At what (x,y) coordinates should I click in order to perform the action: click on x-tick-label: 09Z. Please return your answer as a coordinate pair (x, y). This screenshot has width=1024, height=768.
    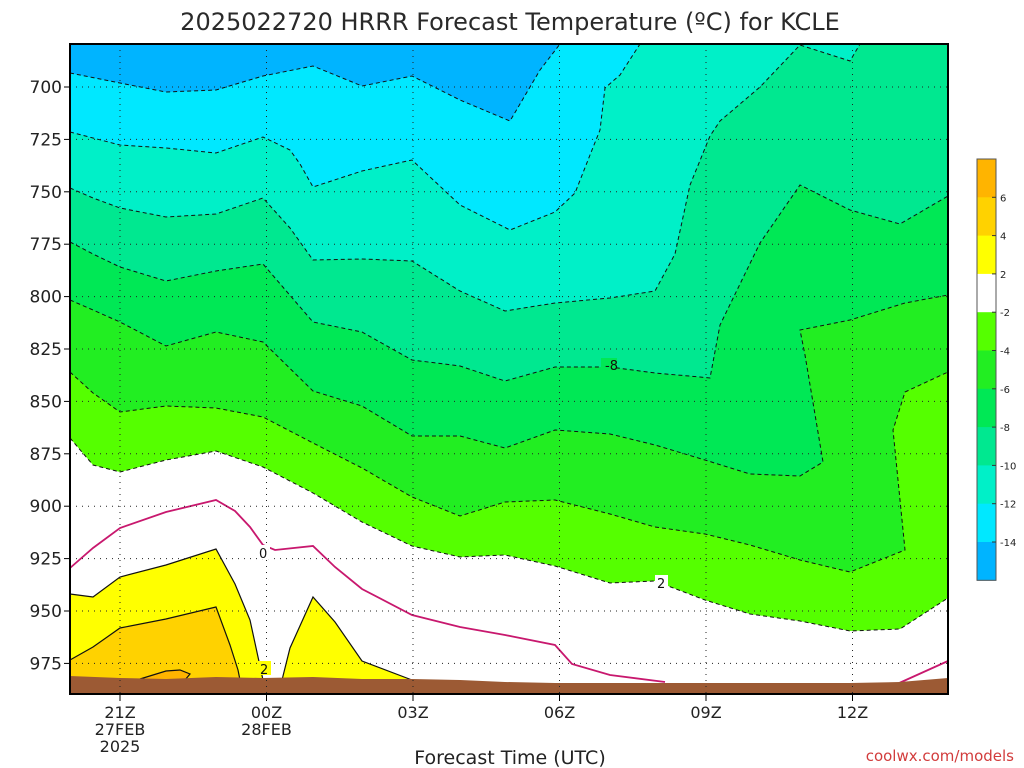
    Looking at the image, I should click on (705, 712).